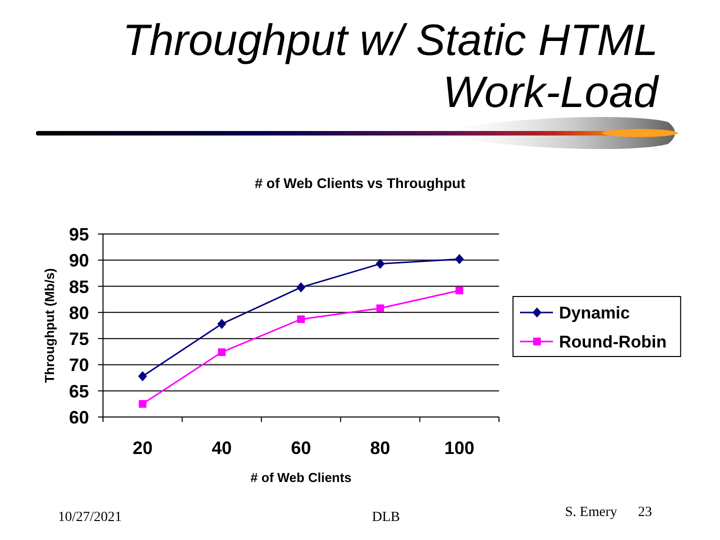  Describe the element at coordinates (78, 391) in the screenshot. I see `y-tick-label: 65` at that location.